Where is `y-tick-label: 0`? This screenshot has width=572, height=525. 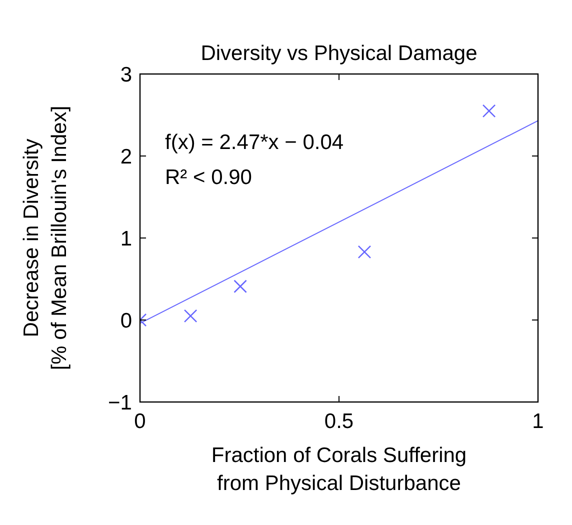 y-tick-label: 0 is located at coordinates (126, 320).